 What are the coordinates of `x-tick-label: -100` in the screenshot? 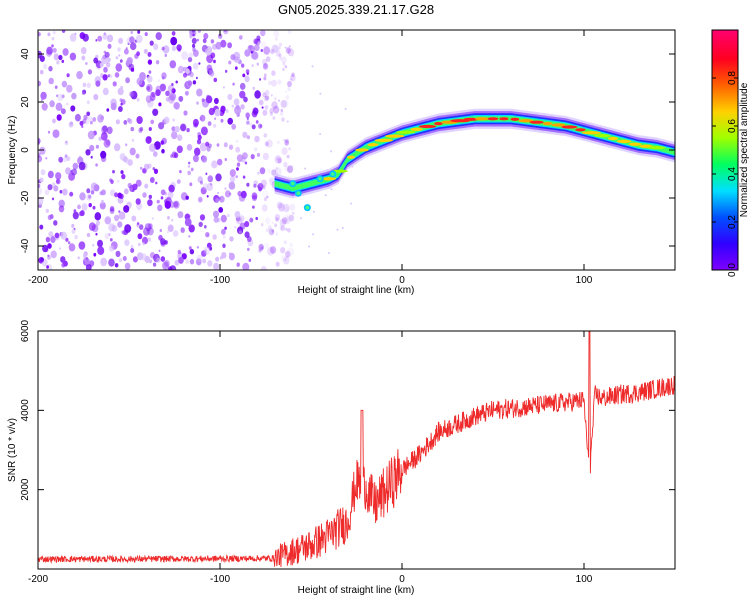 It's located at (220, 579).